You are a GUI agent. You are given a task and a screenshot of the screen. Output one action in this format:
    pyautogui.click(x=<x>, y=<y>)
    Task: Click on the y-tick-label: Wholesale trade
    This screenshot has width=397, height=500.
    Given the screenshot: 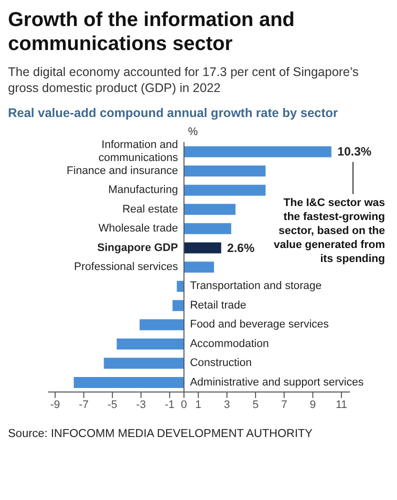 What is the action you would take?
    pyautogui.click(x=138, y=228)
    